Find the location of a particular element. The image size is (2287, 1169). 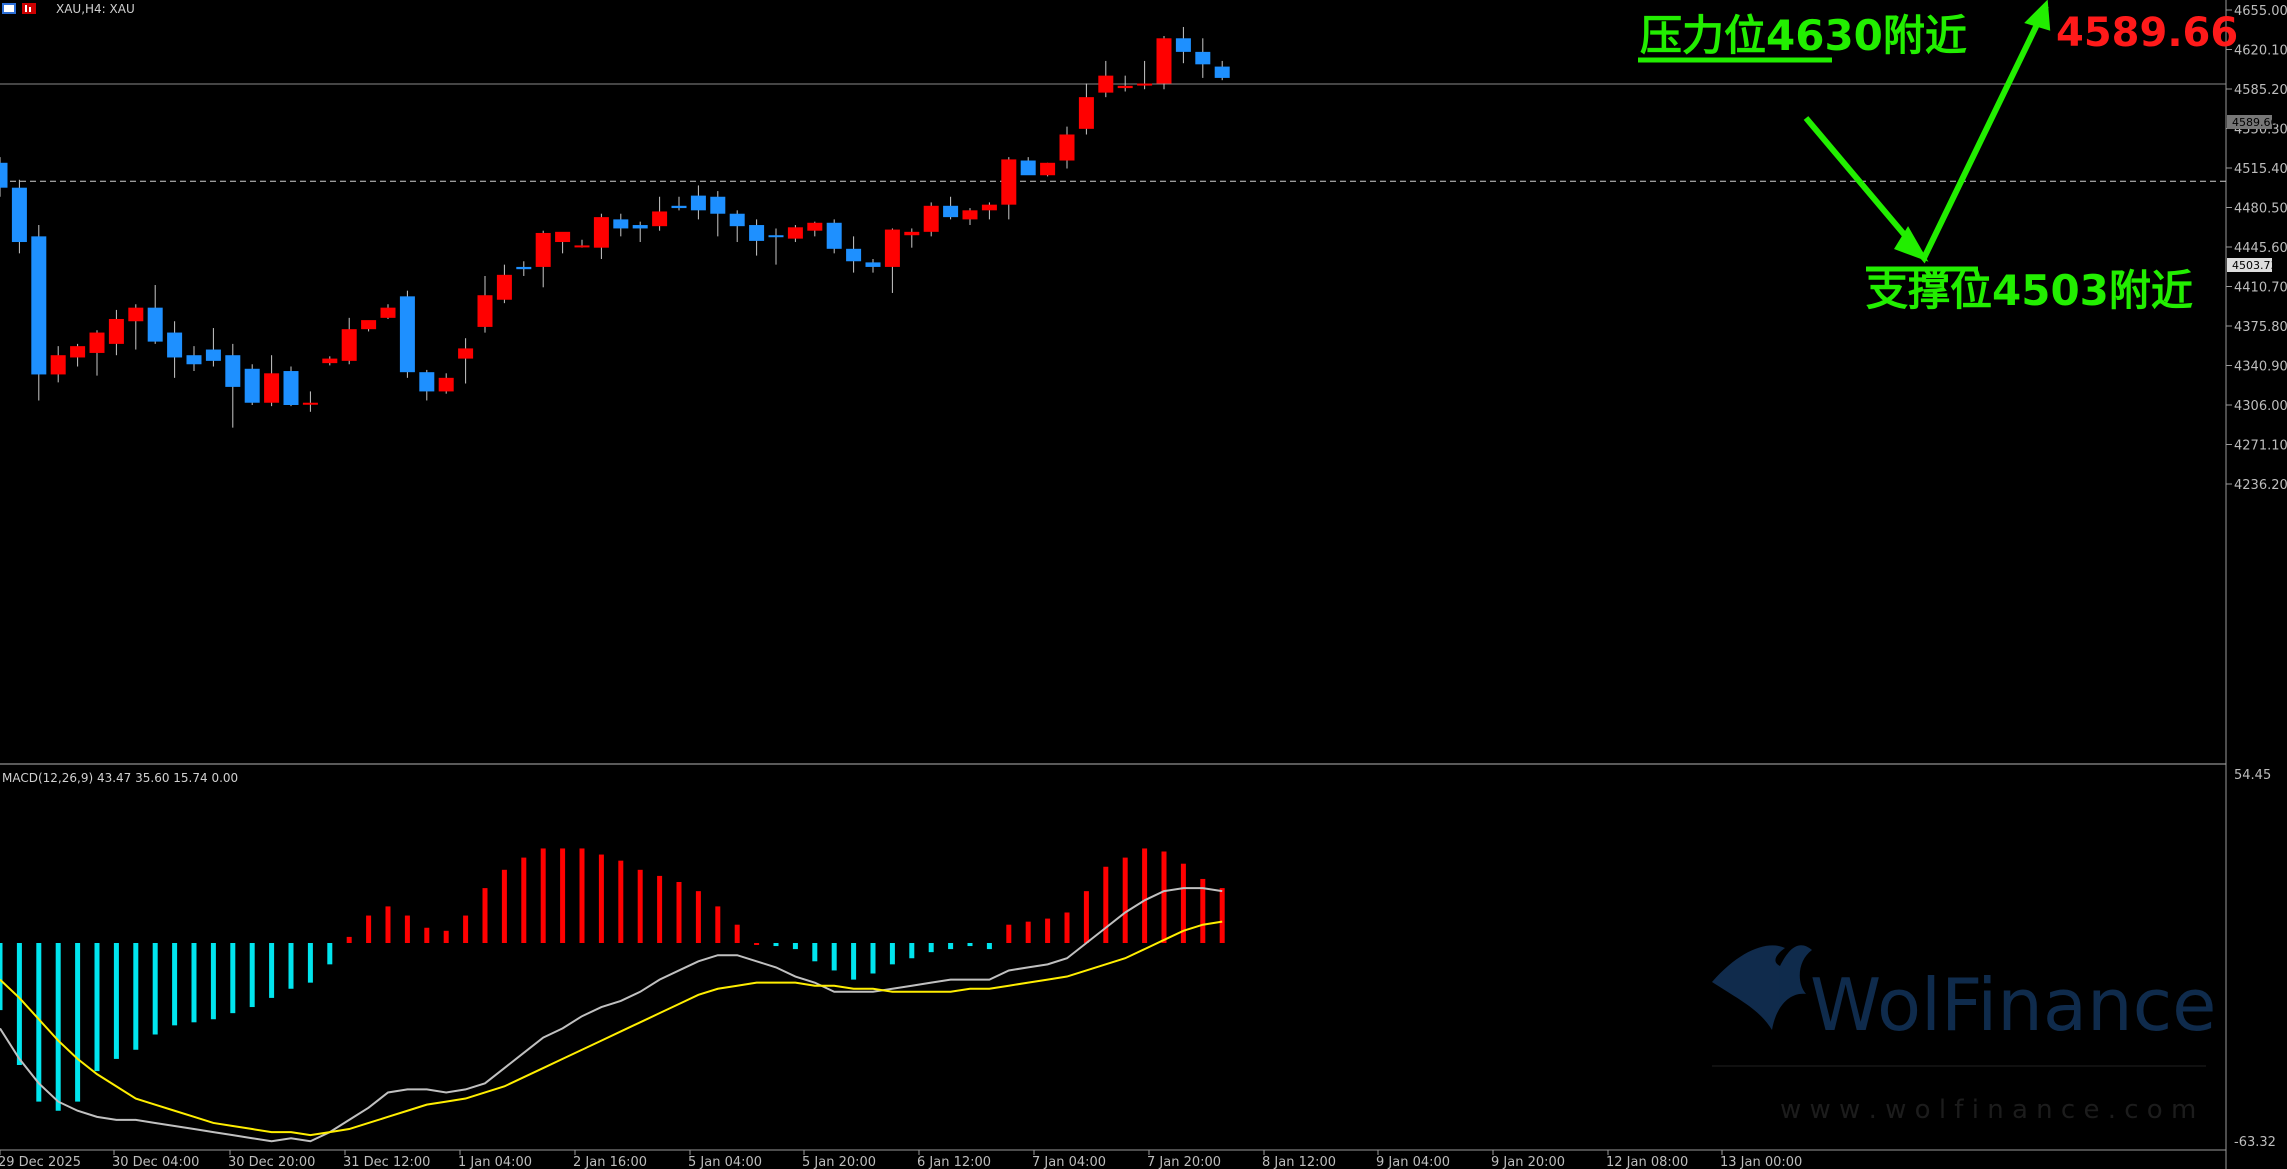

price-tick-label: 4445.60 is located at coordinates (2260, 248).